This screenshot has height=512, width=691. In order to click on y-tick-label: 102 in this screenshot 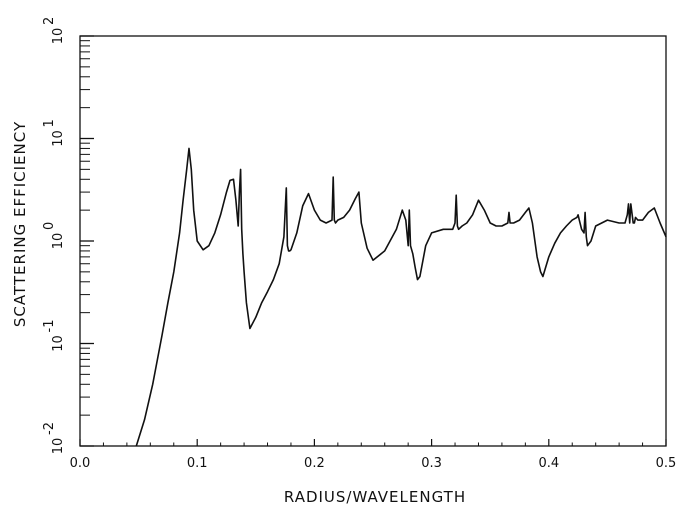, I will do `click(54, 31)`.